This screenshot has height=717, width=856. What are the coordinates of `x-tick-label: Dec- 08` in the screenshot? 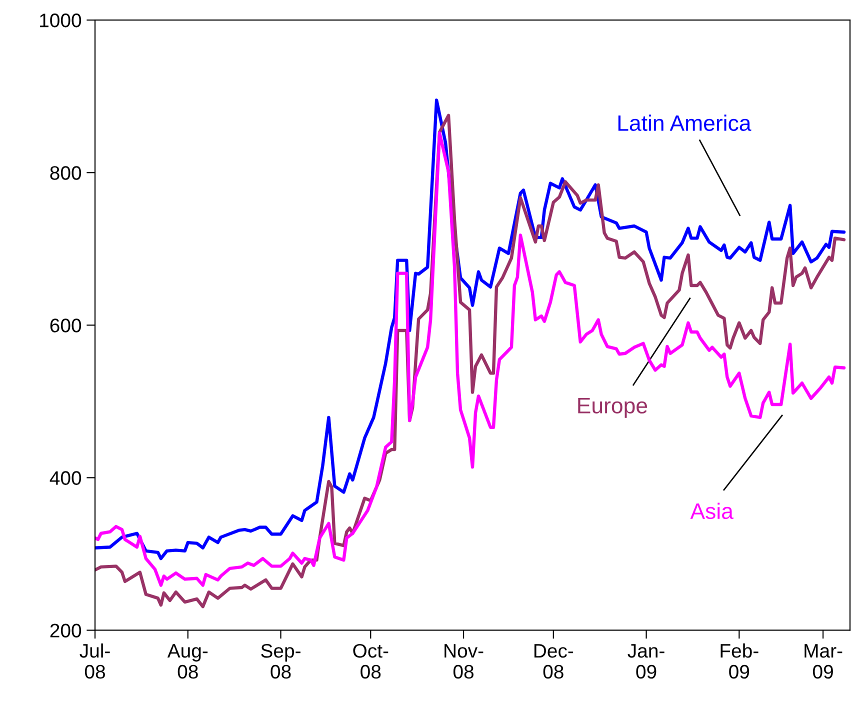 It's located at (554, 661).